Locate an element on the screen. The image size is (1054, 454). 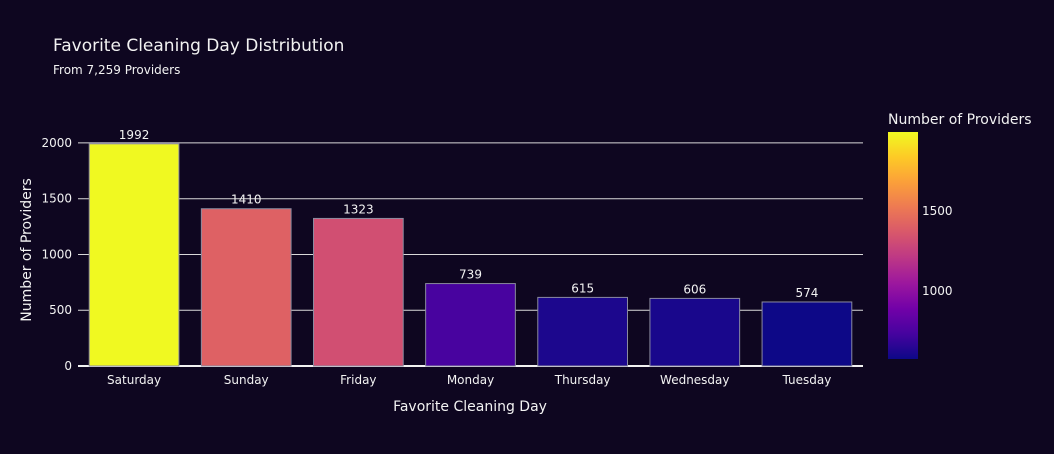
y-tick-labels: 0 500 1000 1500 2000 is located at coordinates (56, 254).